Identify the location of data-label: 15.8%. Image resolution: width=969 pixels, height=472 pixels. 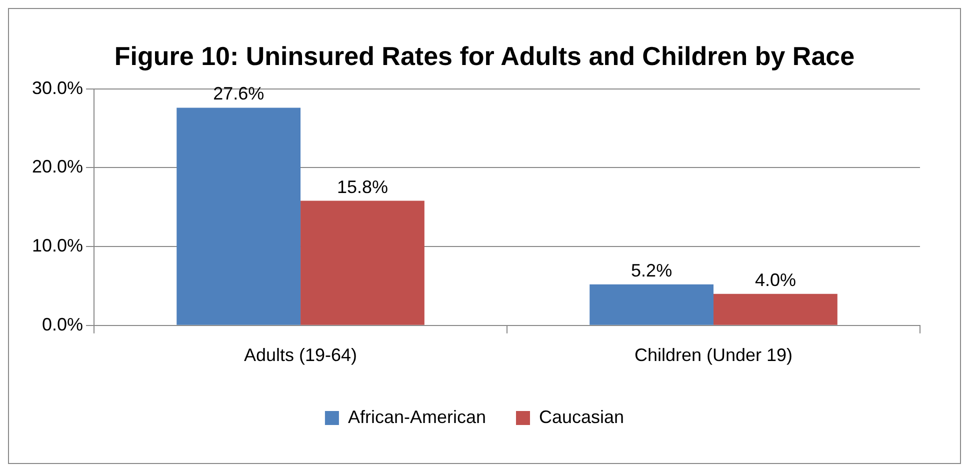
(362, 186).